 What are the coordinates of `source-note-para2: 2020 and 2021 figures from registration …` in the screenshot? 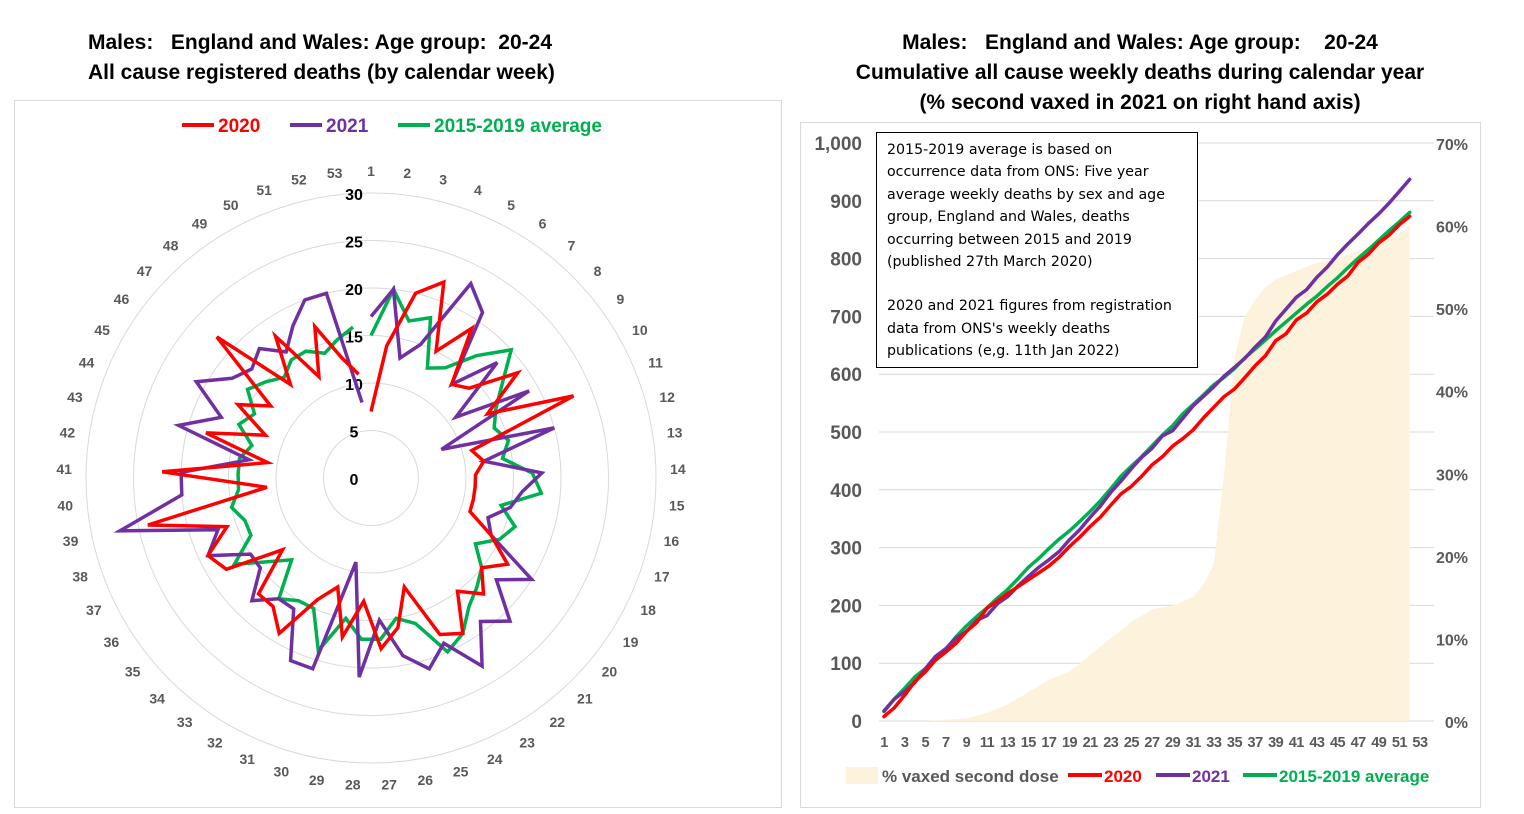 It's located at (1029, 329).